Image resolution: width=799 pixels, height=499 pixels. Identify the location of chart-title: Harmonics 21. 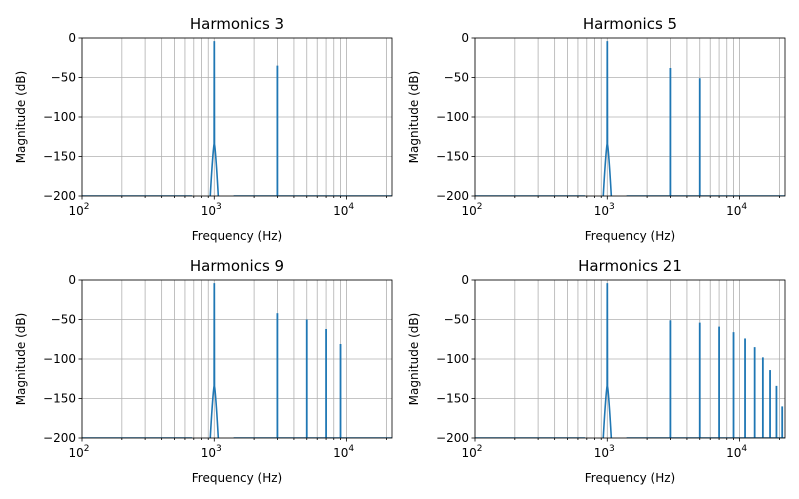
(630, 266).